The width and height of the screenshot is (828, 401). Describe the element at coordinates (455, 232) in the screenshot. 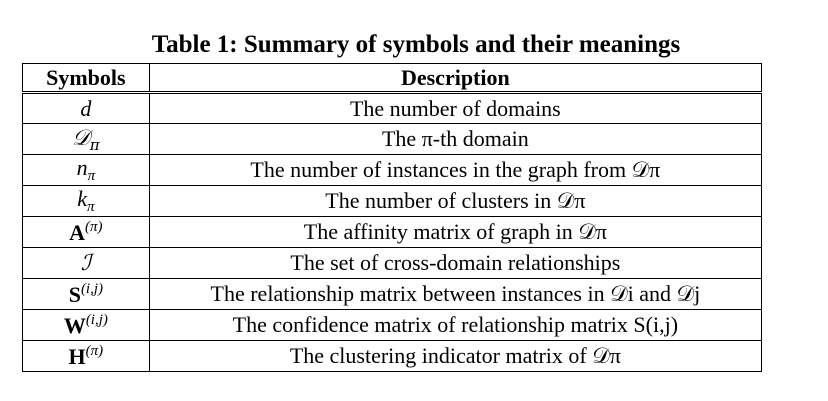

I see `description-cell: The affinity matrix of graph in 𝒟π` at that location.